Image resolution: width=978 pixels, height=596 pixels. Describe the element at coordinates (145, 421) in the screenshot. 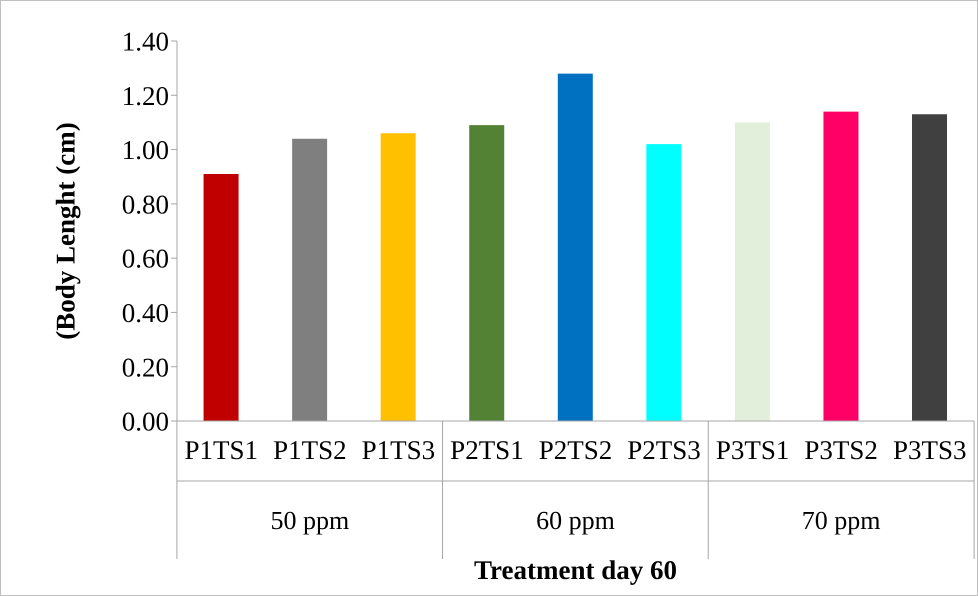

I see `y-tick-label: 0.00` at that location.